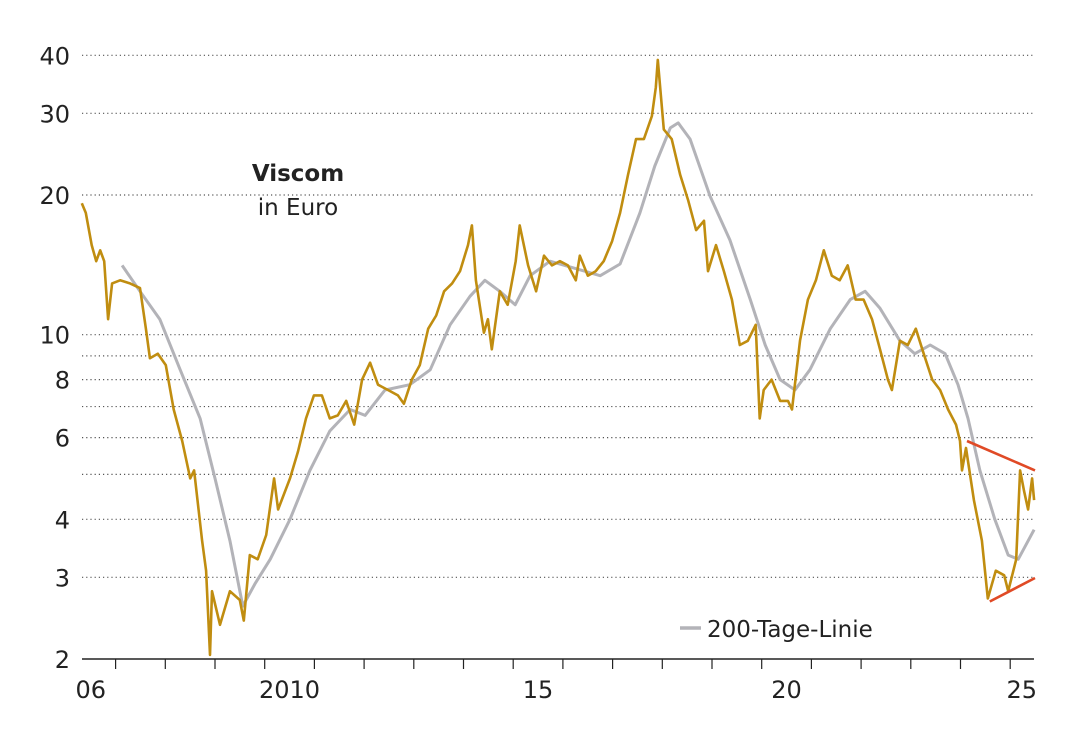  I want to click on x-tick-label: 06, so click(90, 690).